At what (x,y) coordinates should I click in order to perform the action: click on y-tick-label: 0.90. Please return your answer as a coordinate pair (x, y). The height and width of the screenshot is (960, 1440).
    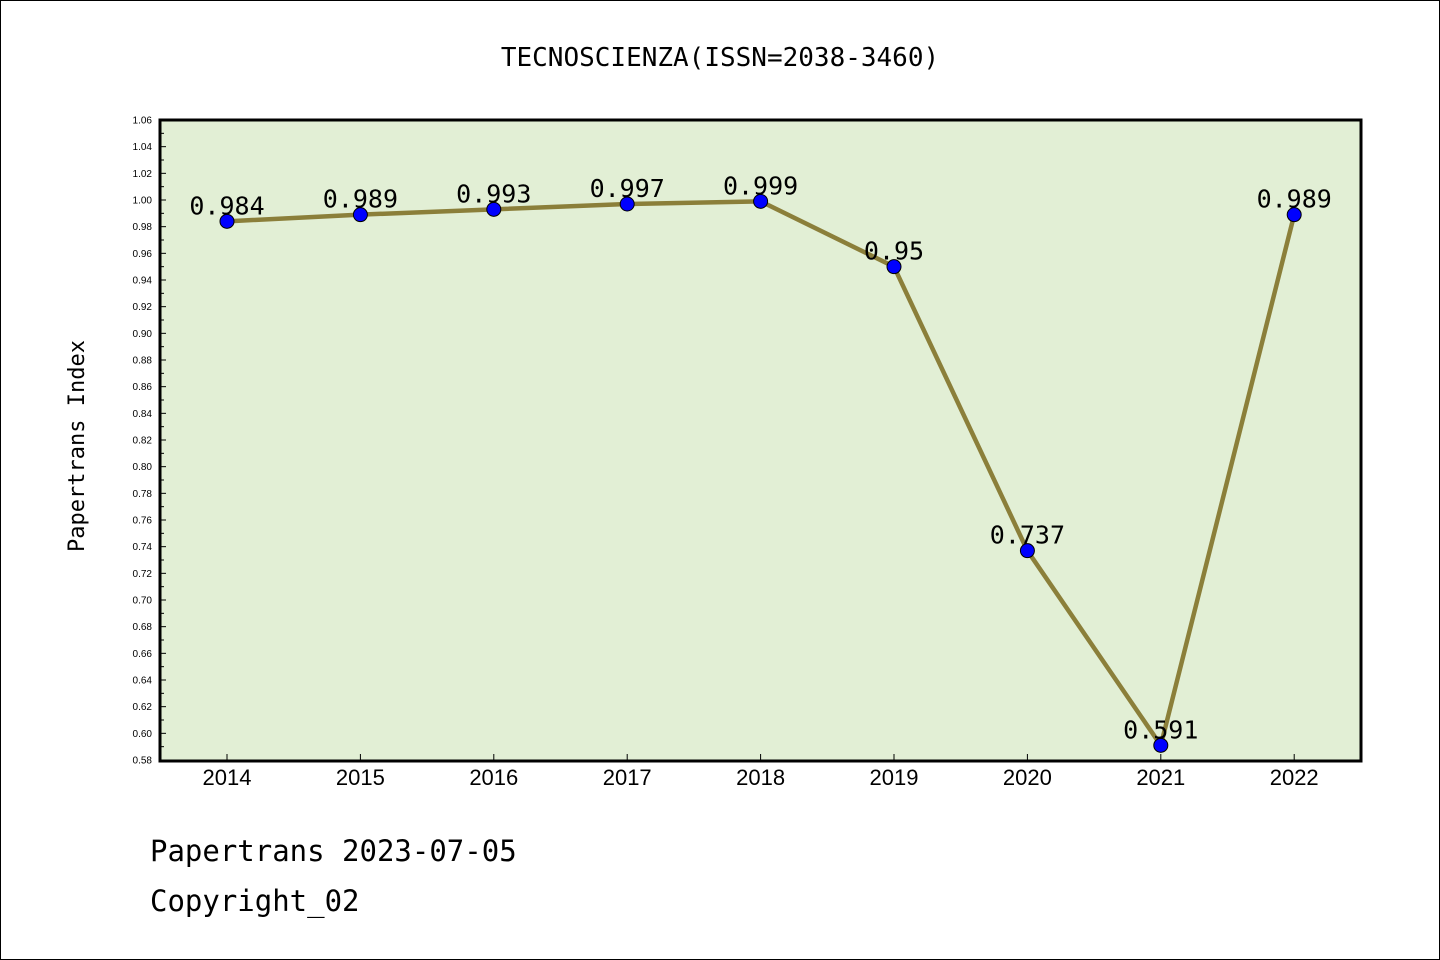
    Looking at the image, I should click on (143, 334).